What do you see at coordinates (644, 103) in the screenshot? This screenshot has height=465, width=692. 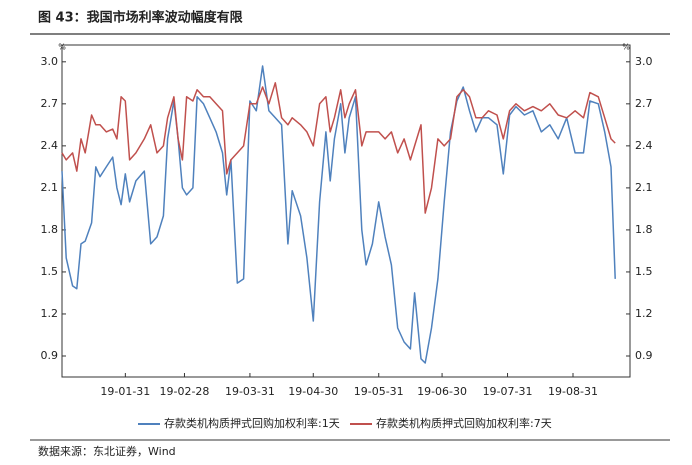 I see `y2-tick-label: 2.7` at bounding box center [644, 103].